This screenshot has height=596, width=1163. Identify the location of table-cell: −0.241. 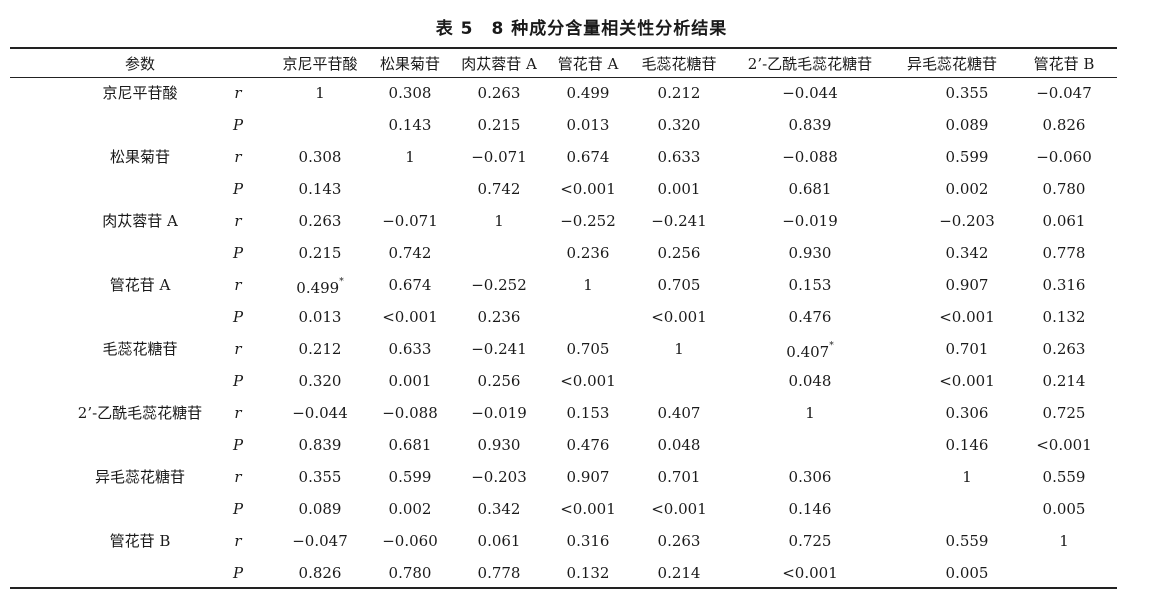
(679, 221).